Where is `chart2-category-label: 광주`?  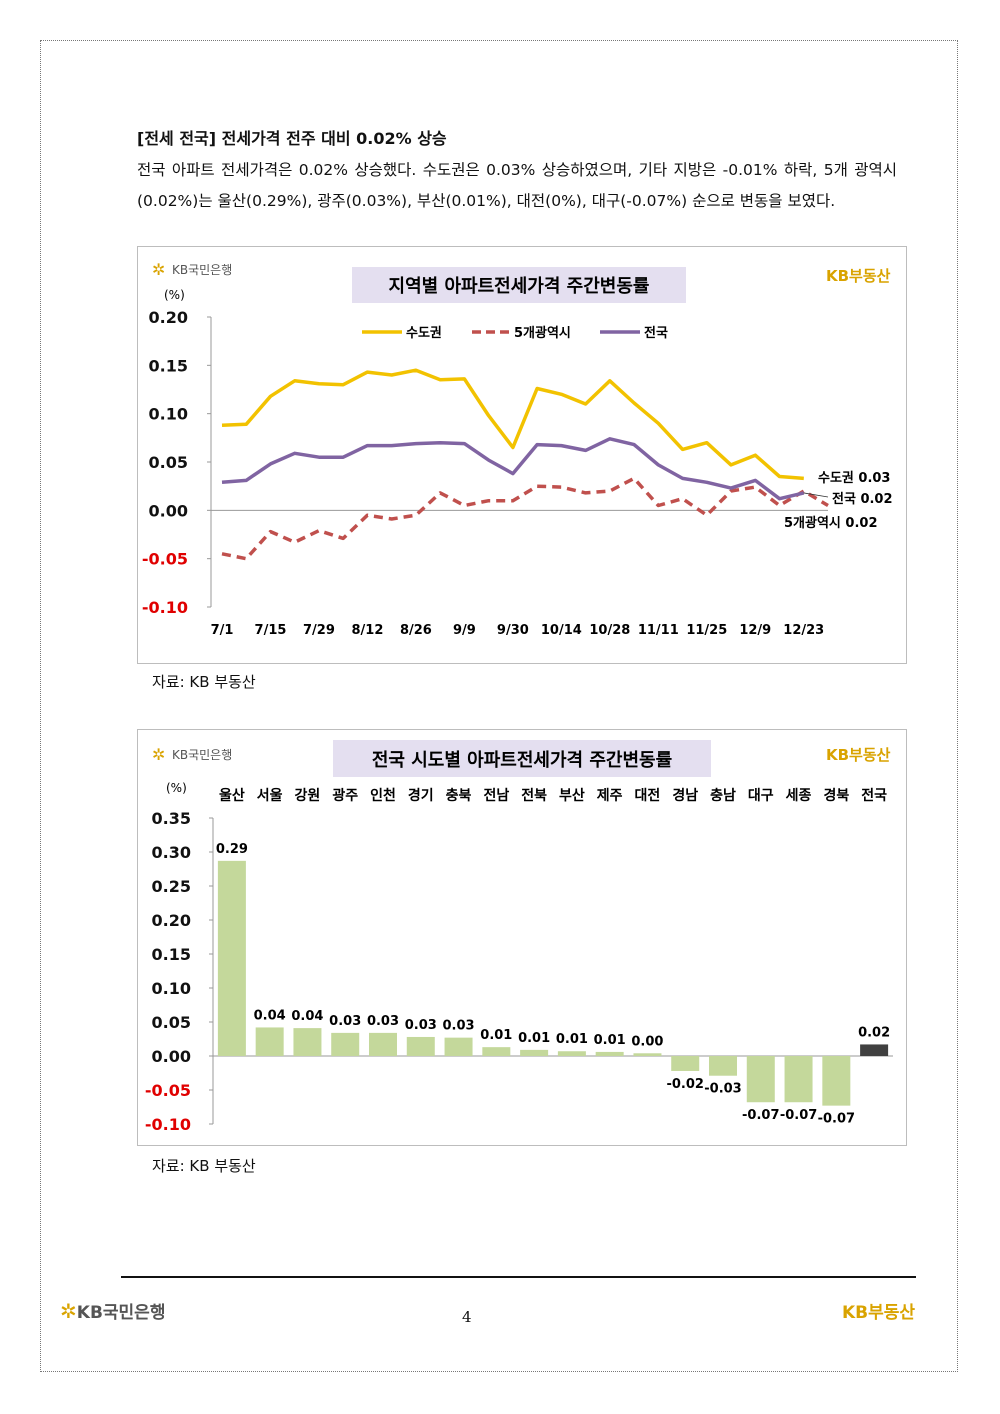 chart2-category-label: 광주 is located at coordinates (345, 795).